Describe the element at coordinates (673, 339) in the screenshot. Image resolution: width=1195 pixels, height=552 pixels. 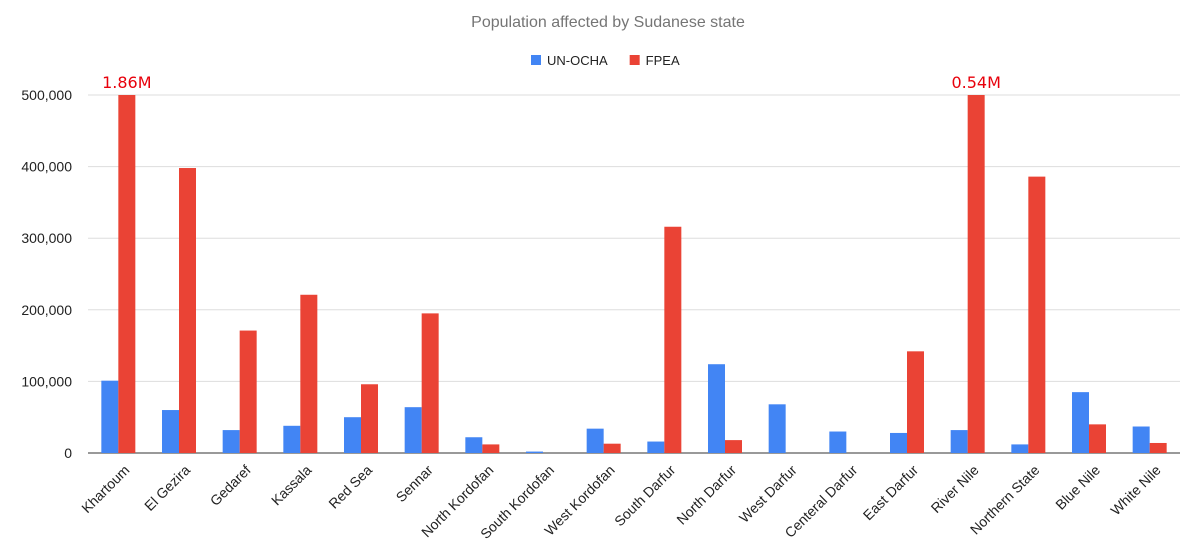
I see `bar-fpea-south-darfur` at that location.